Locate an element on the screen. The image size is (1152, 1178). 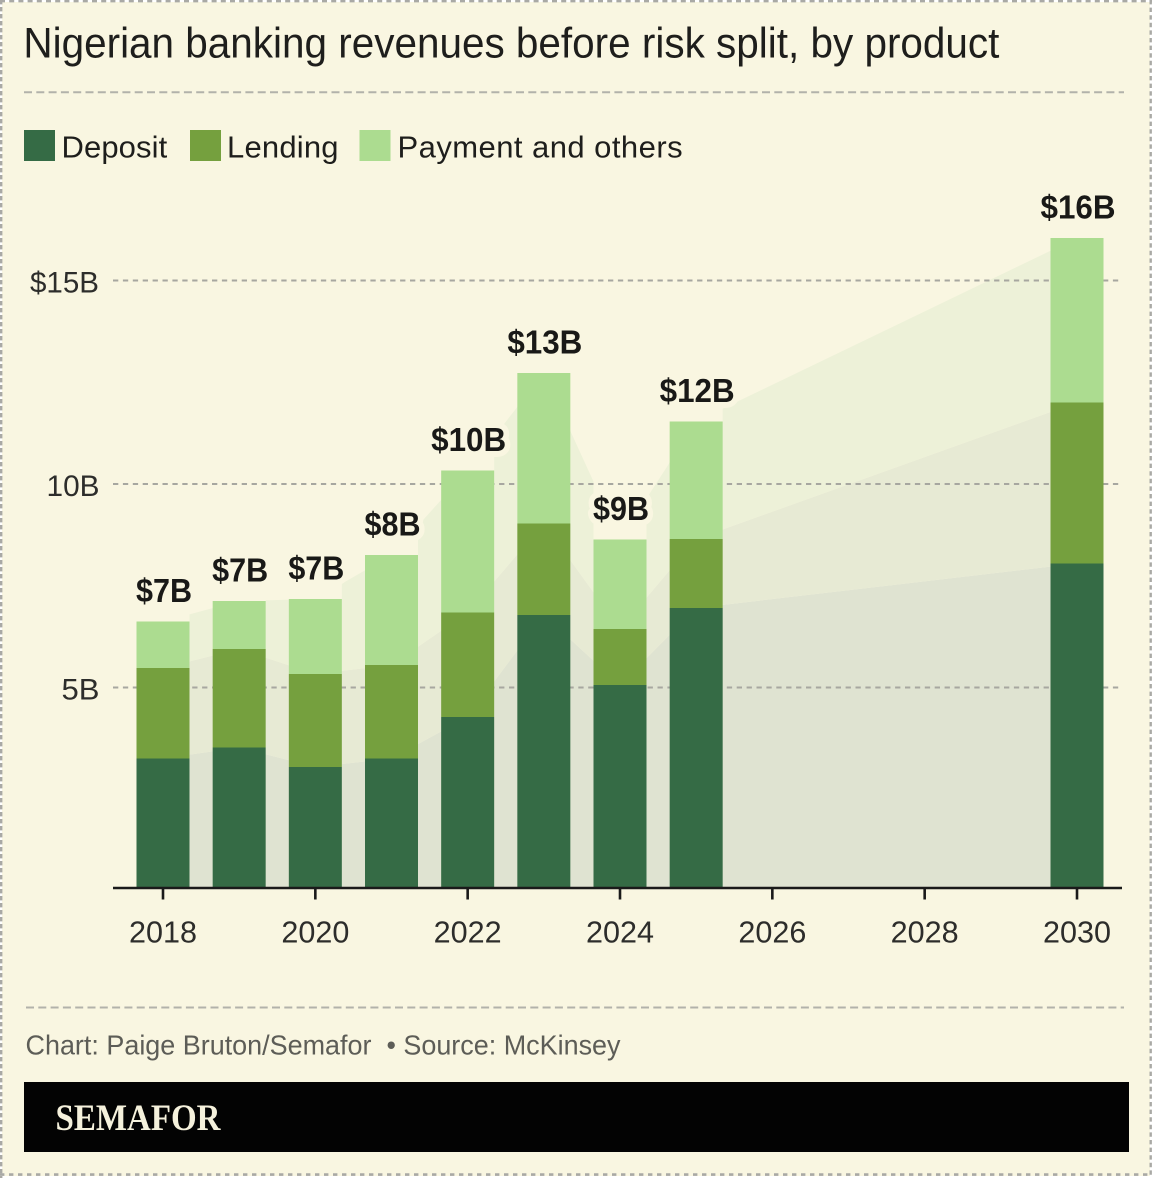
svg-text: Deposit is located at coordinates (115, 146).